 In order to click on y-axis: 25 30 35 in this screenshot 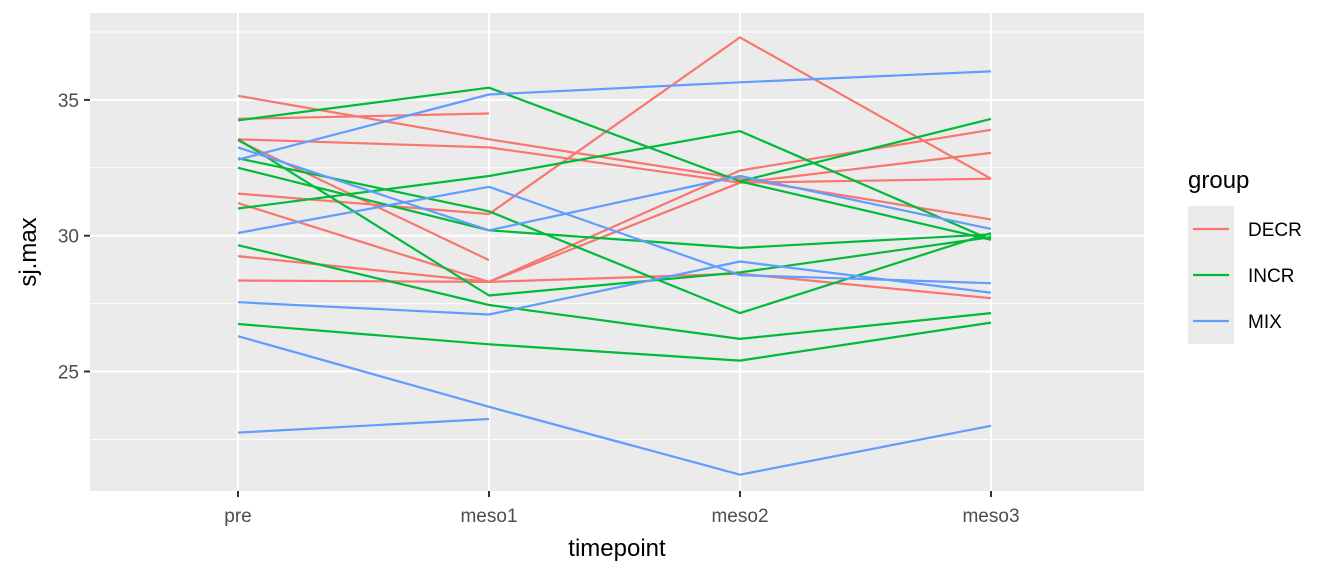, I will do `click(74, 237)`.